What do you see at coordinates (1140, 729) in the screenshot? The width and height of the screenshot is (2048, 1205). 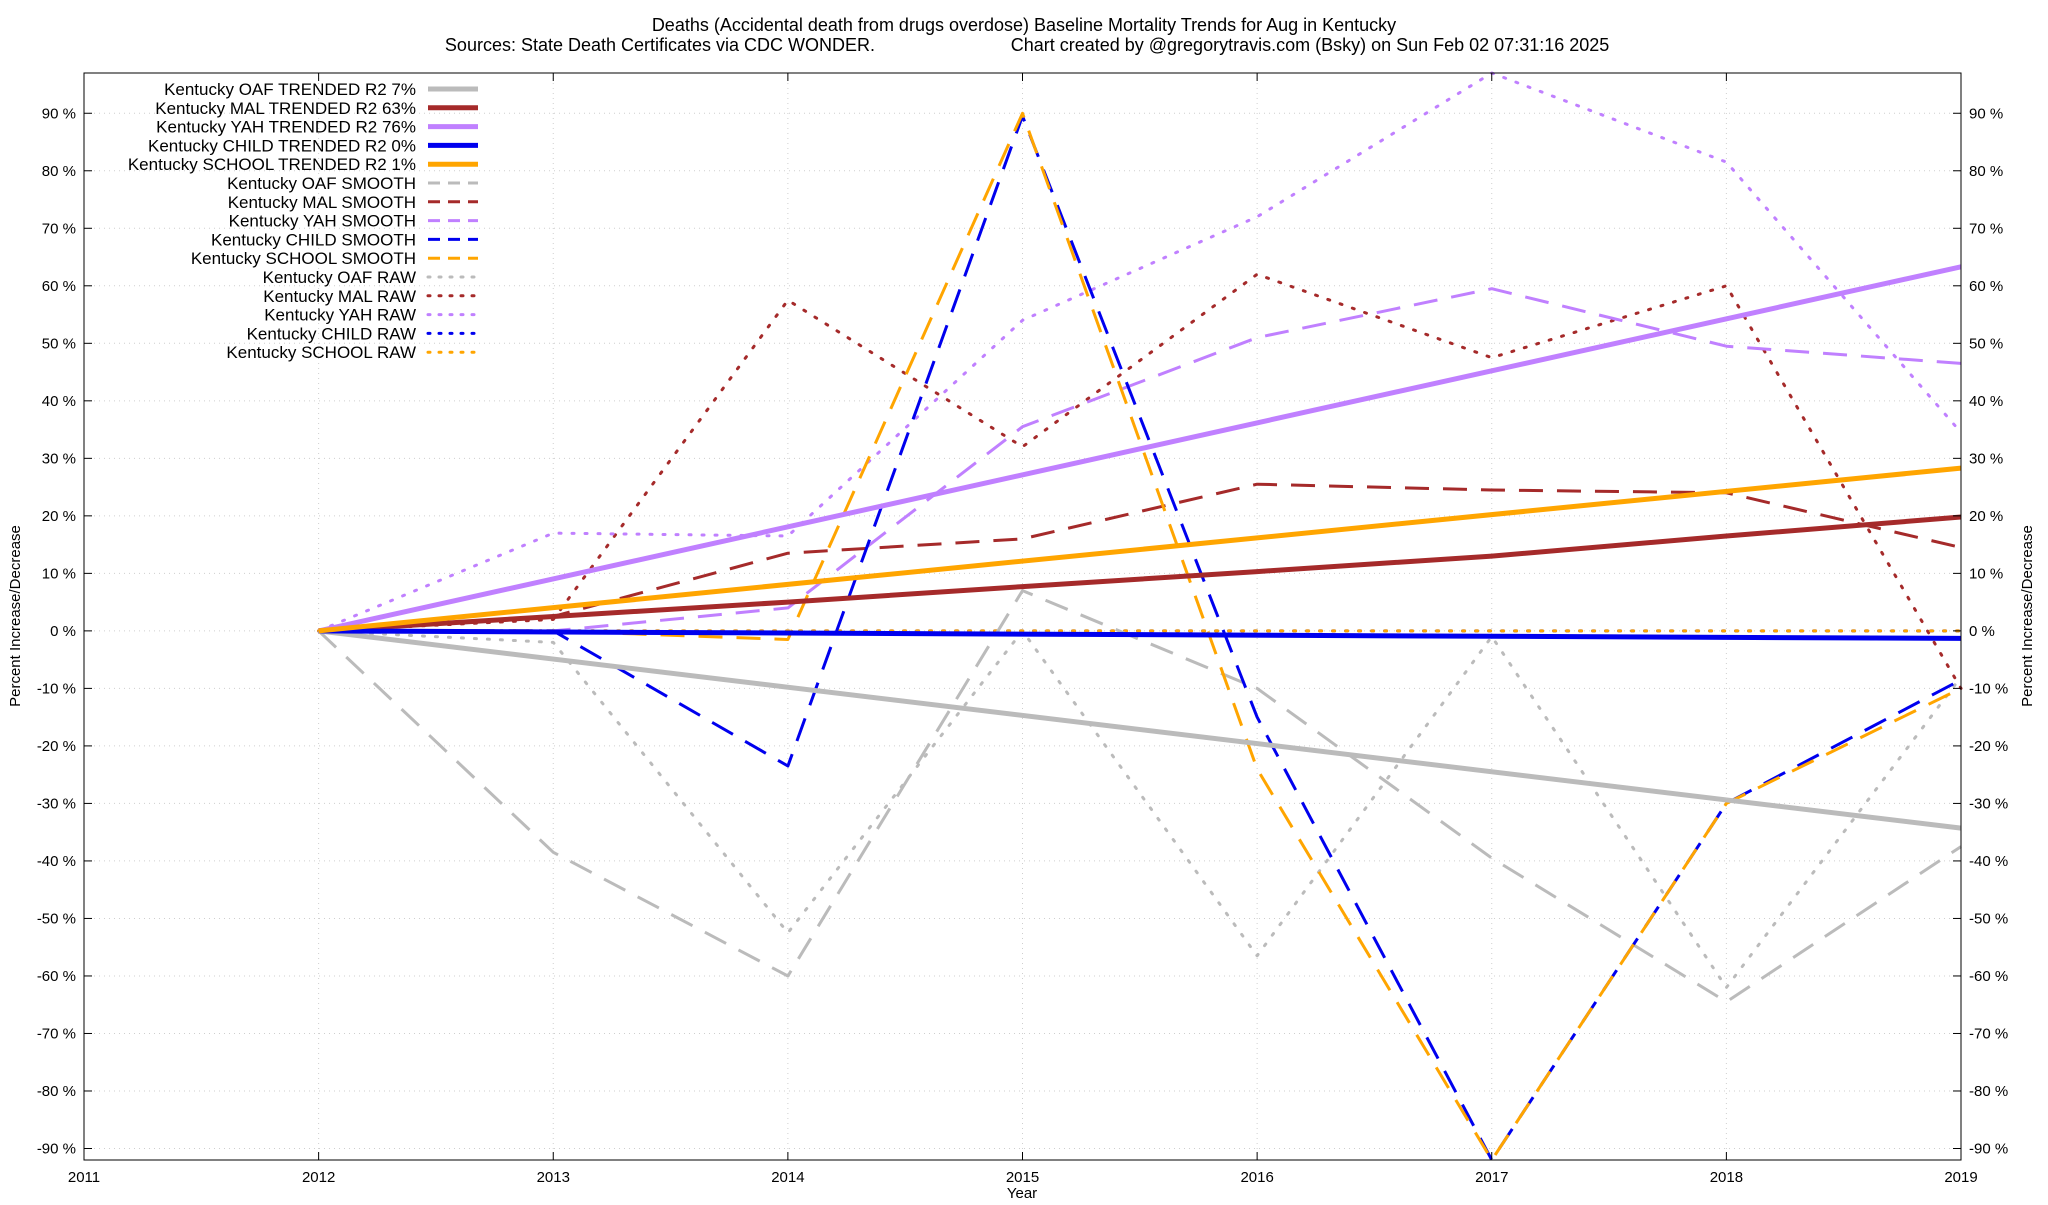 I see `series-line-oaf-trended` at bounding box center [1140, 729].